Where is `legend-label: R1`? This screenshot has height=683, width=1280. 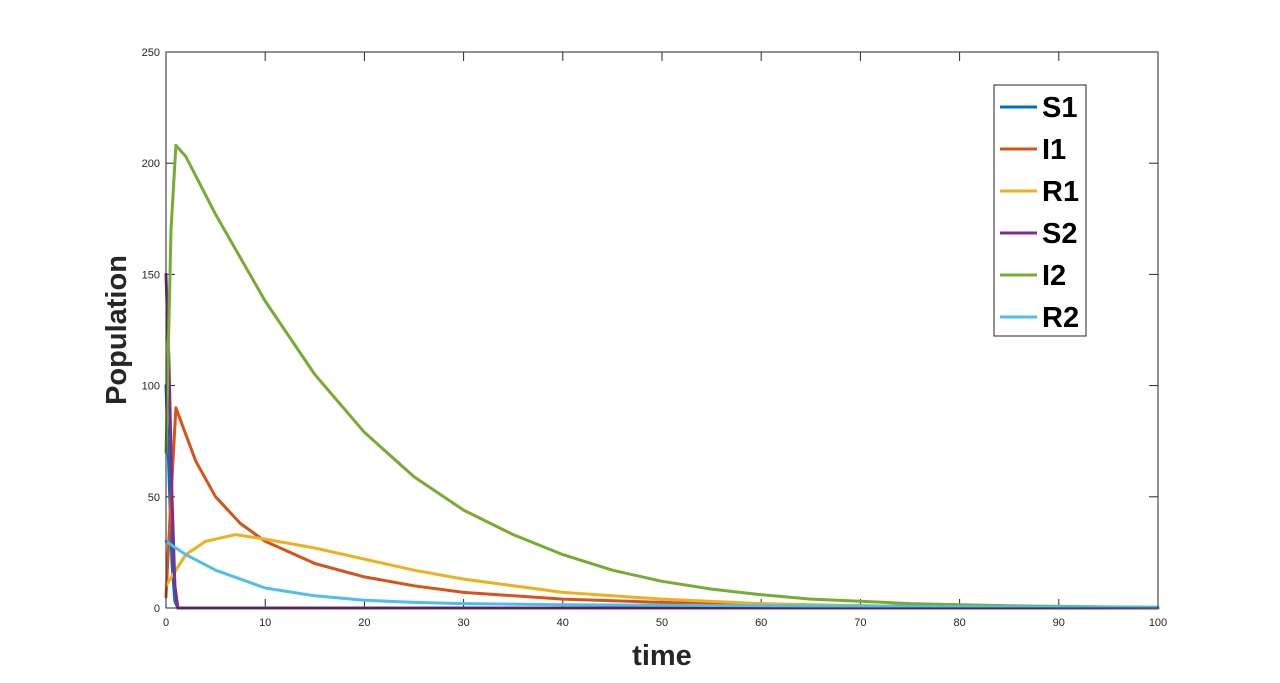
legend-label: R1 is located at coordinates (1060, 192).